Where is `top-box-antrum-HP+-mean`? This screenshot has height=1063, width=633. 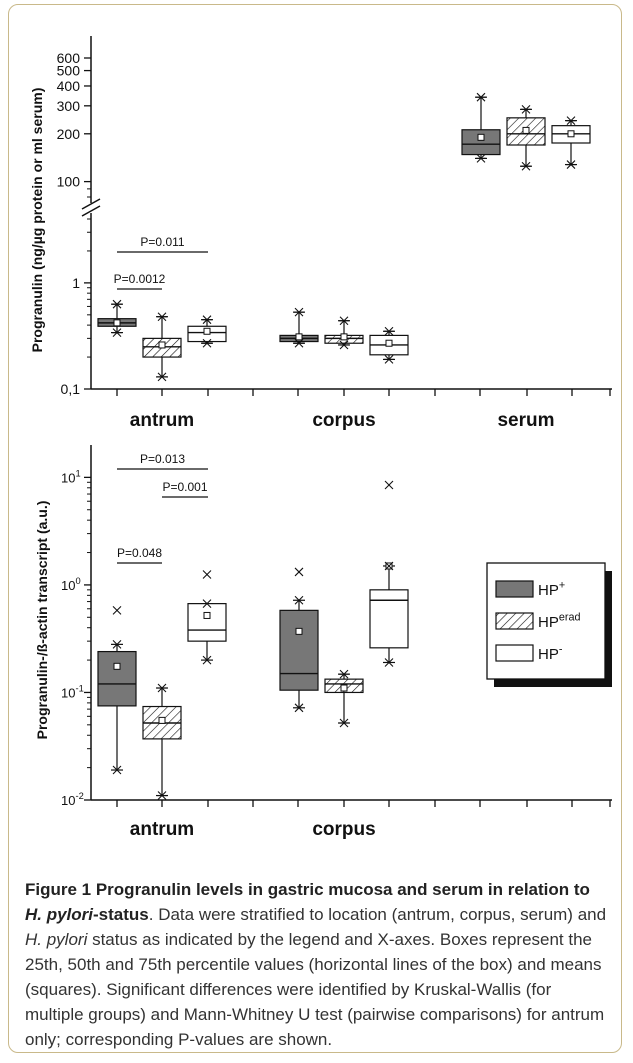
top-box-antrum-HP+-mean is located at coordinates (117, 323).